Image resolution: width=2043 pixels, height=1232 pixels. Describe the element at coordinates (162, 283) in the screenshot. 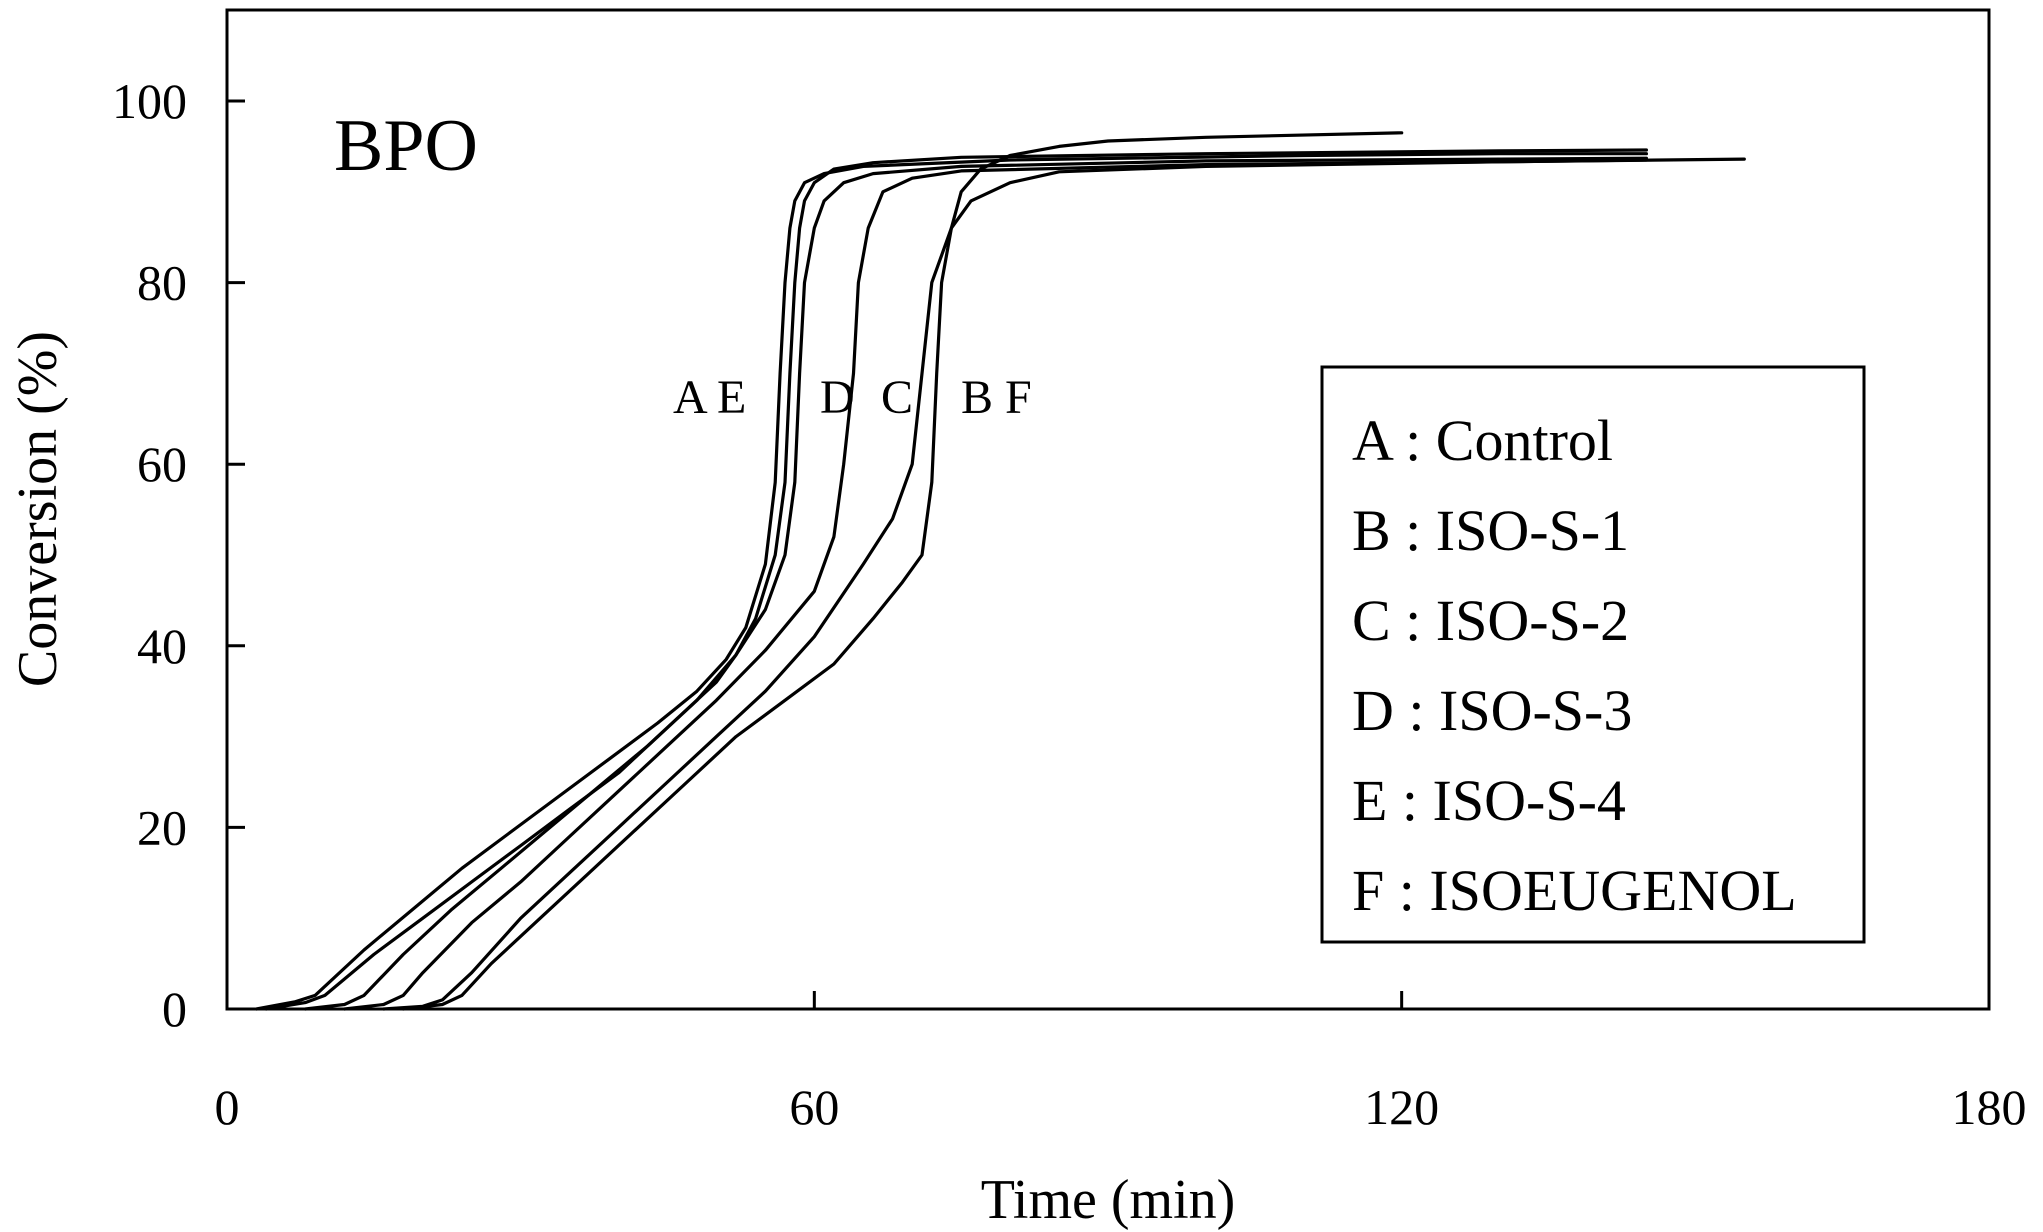

I see `y-tick-label: 80` at that location.